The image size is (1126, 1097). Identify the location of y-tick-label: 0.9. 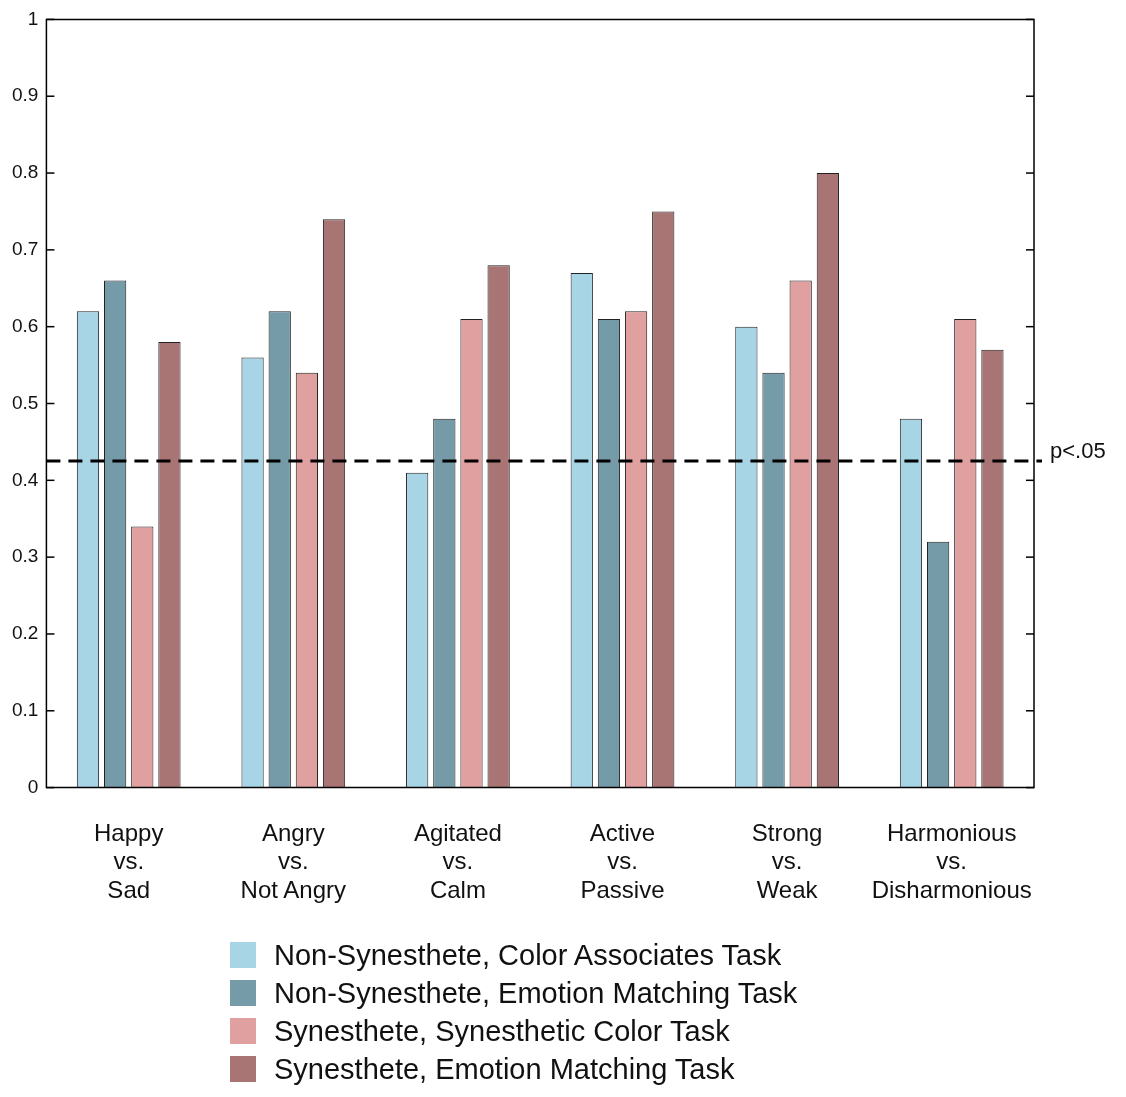
(25, 95).